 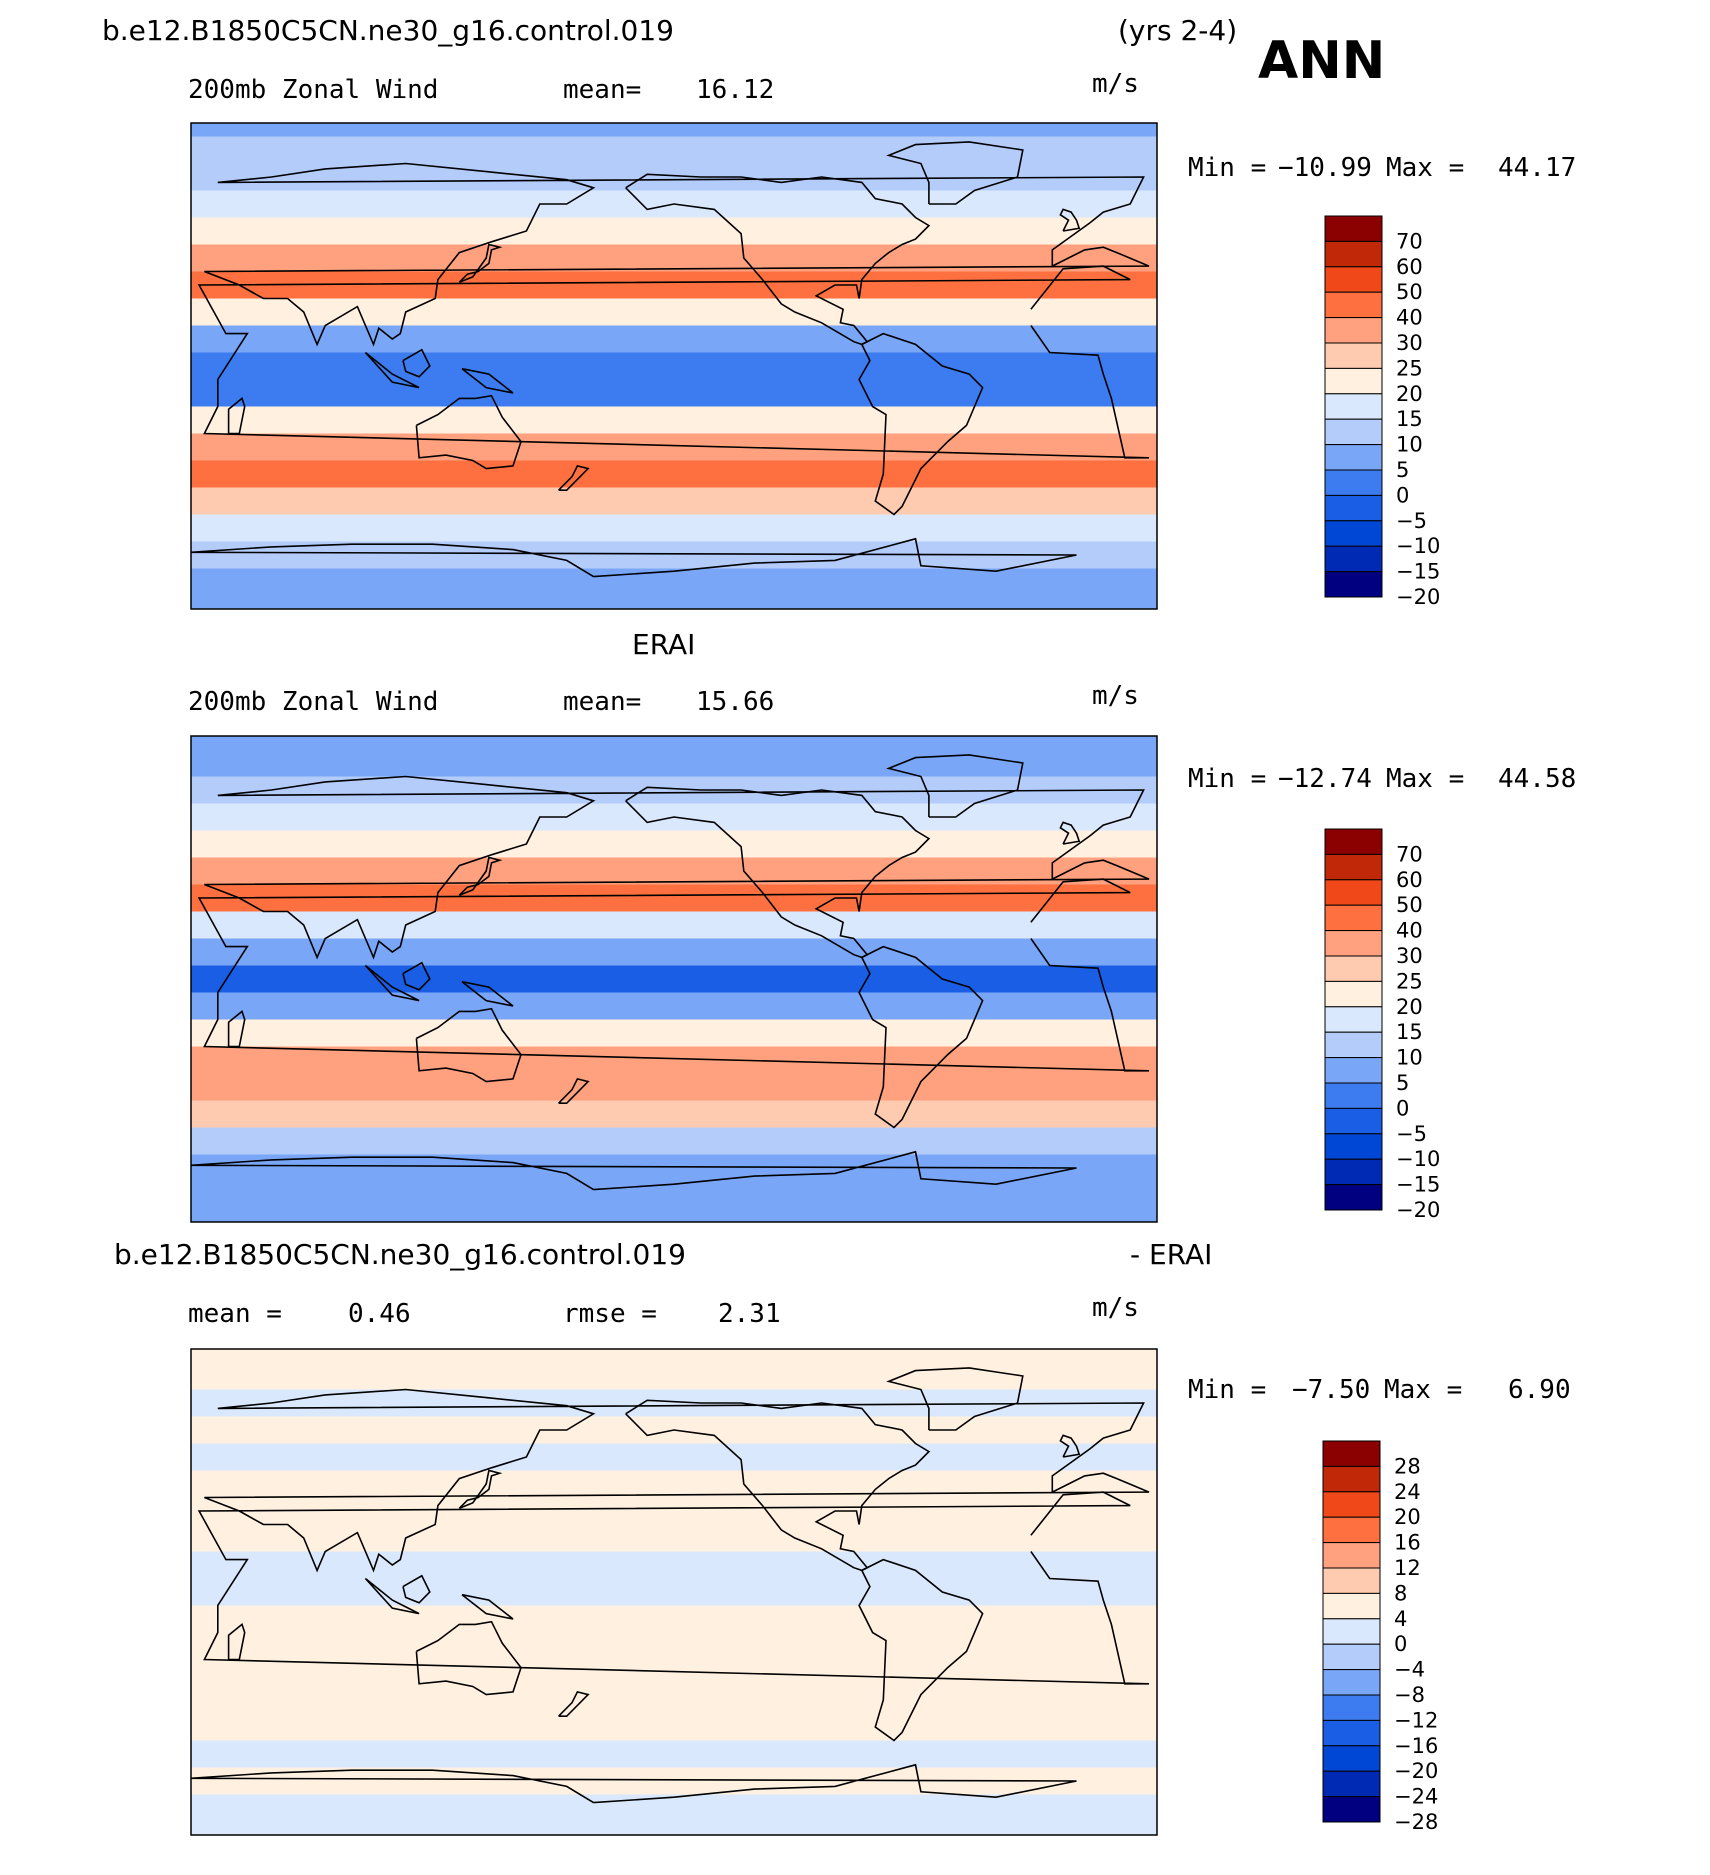 What do you see at coordinates (1400, 1619) in the screenshot?
I see `colorbar-tick-label-3-6: 4` at bounding box center [1400, 1619].